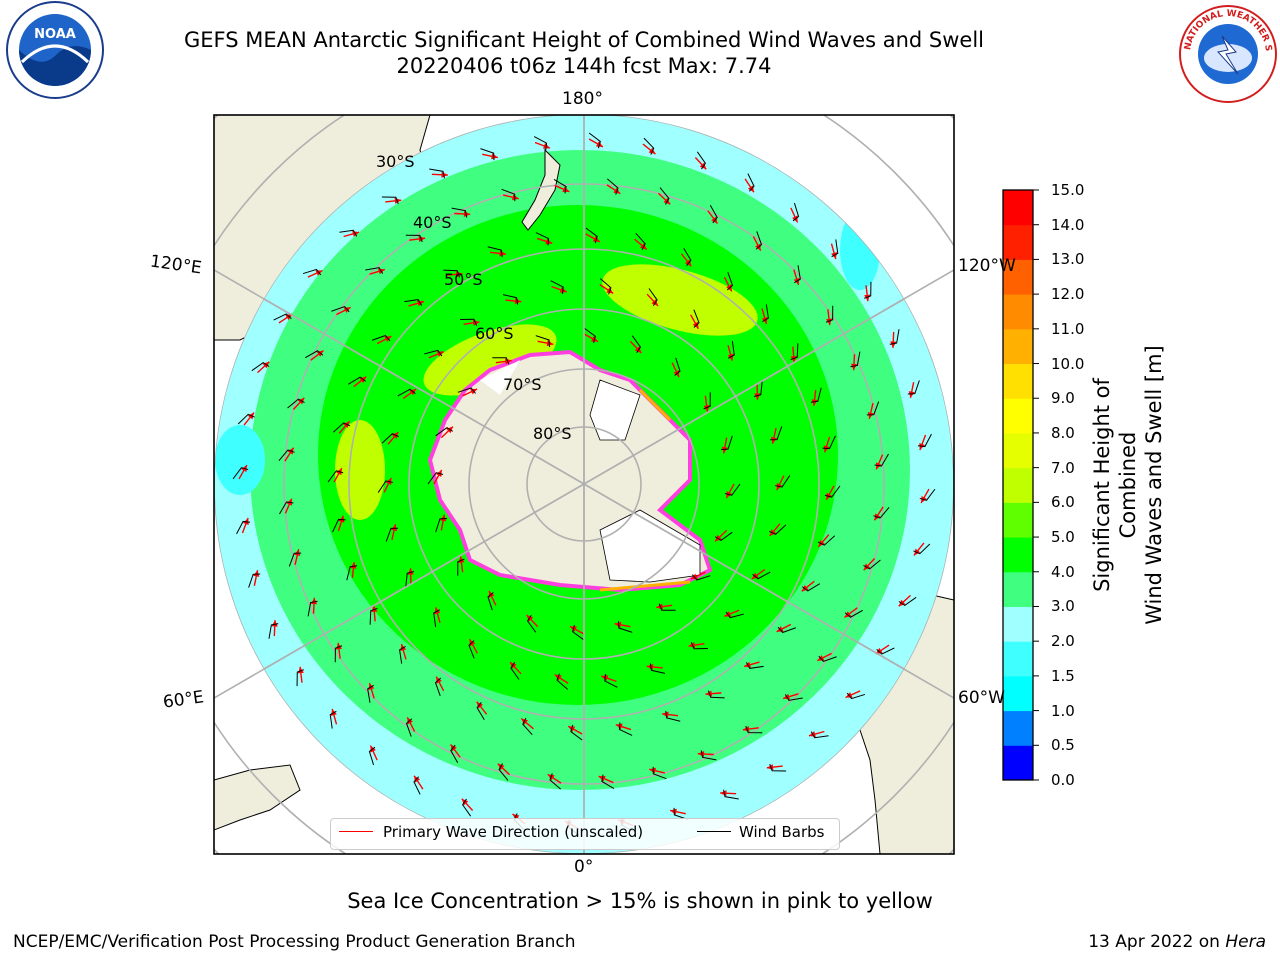 This screenshot has width=1280, height=960. Describe the element at coordinates (395, 161) in the screenshot. I see `lat-label-30: 30°S` at that location.